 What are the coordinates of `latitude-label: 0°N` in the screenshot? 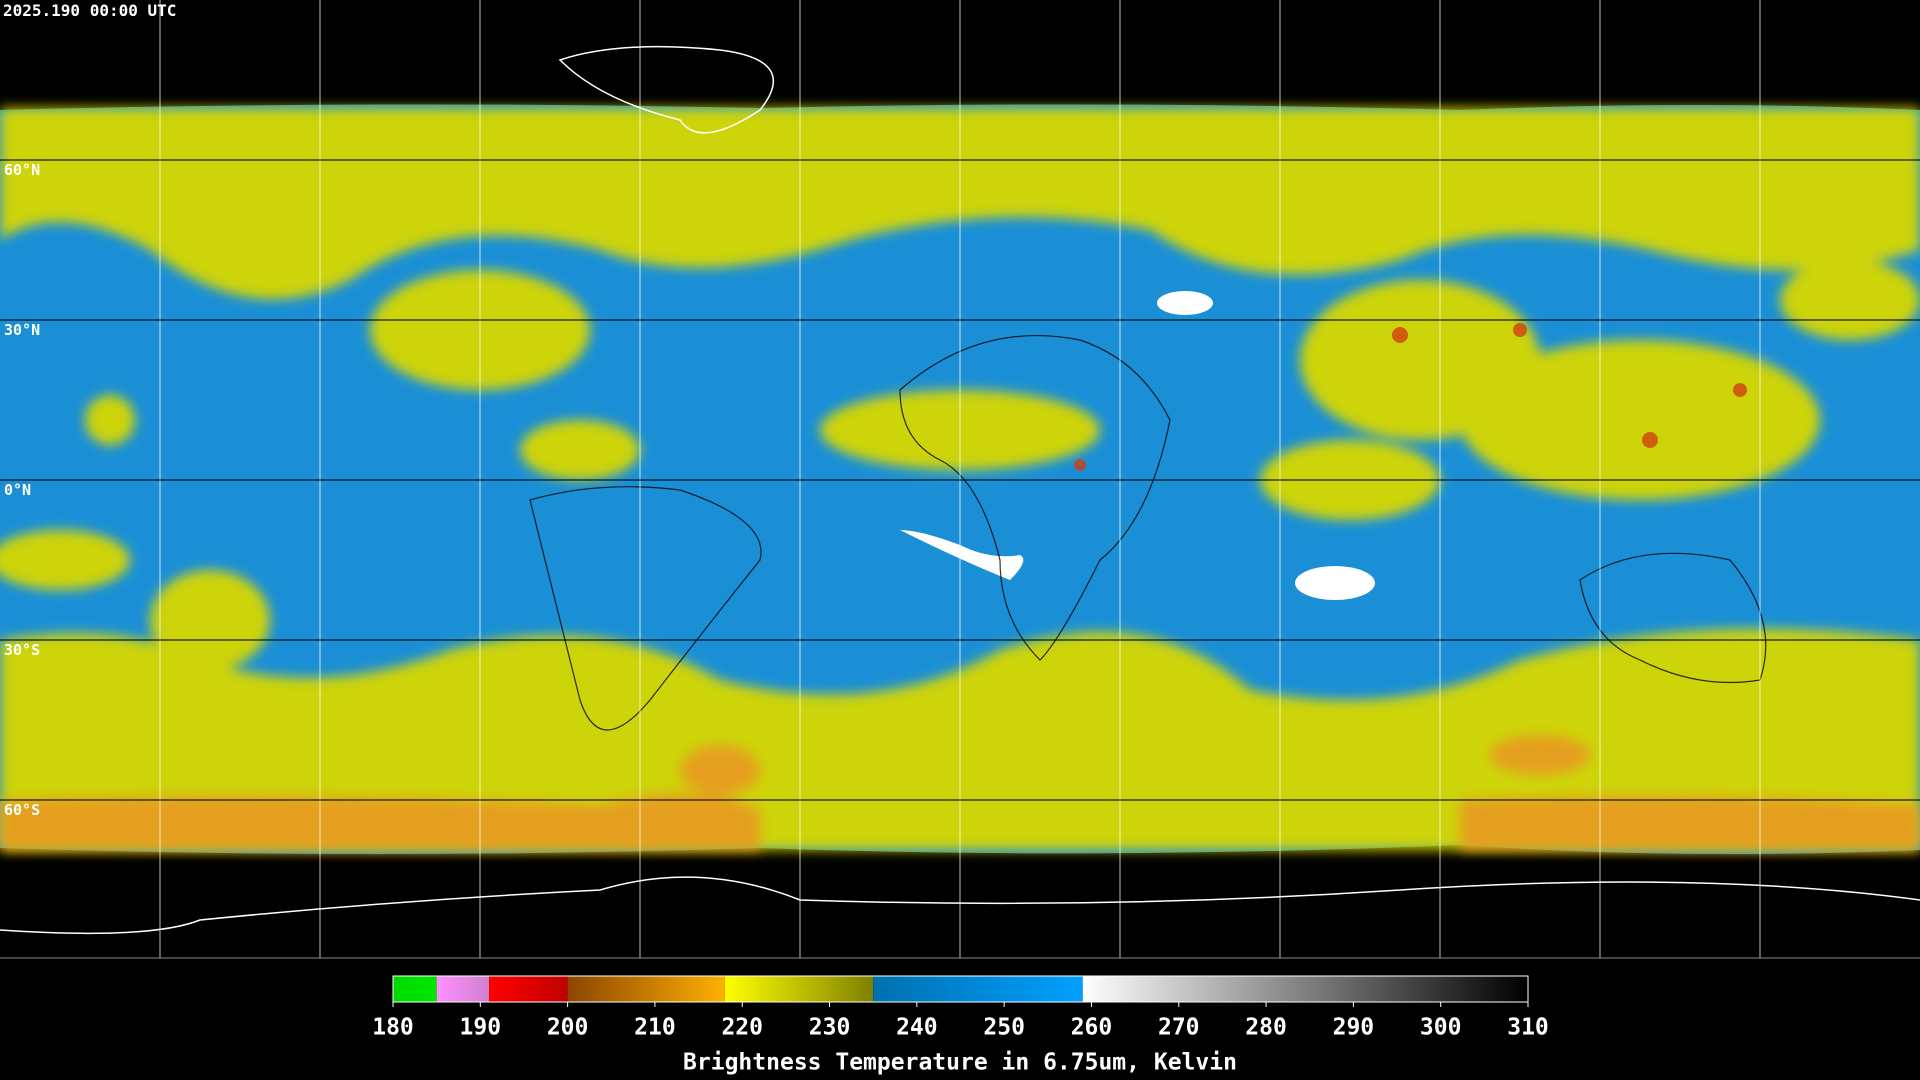 It's located at (17, 490).